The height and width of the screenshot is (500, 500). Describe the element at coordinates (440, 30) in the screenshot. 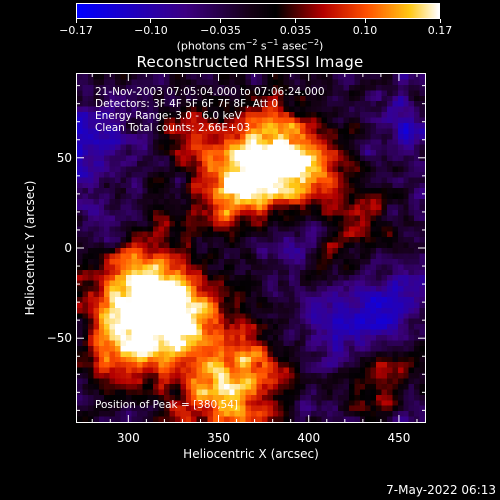

I see `colorbar-tick-label: 0.17` at that location.